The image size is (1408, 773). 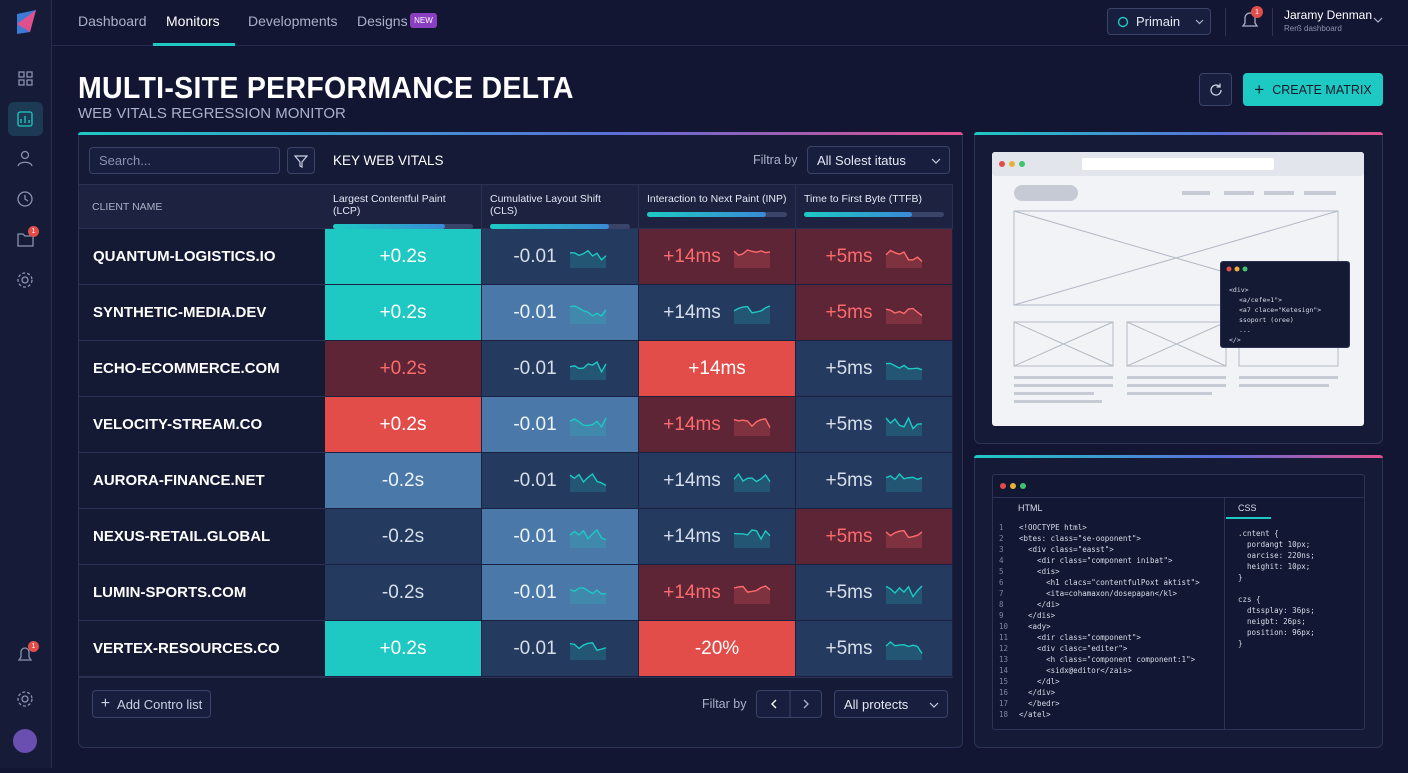 I want to click on code-text: <ita=cohamaxon/dosepapan</kl>, so click(x=1098, y=593).